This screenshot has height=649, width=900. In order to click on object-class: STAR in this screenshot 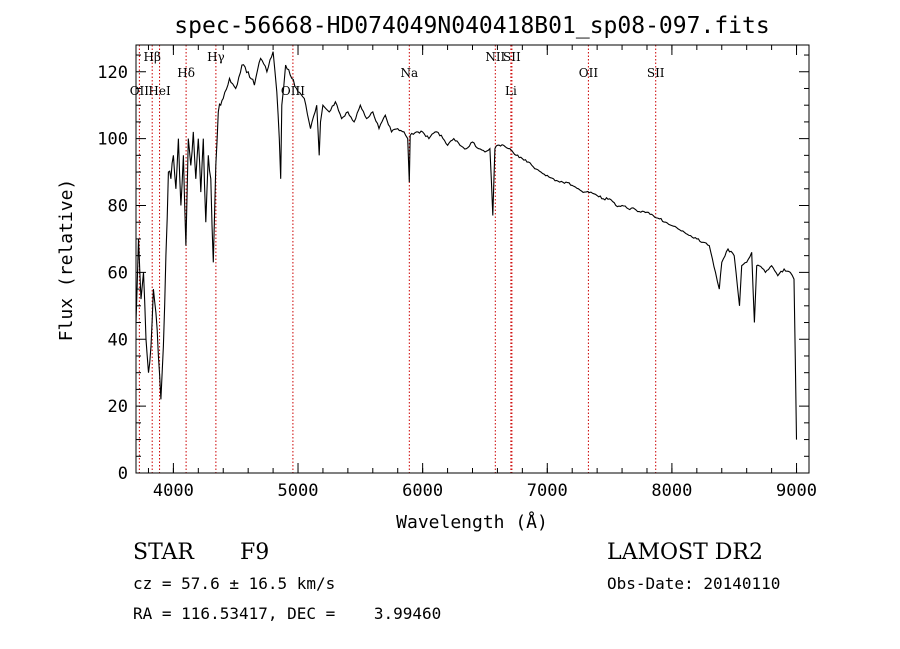, I will do `click(164, 552)`.